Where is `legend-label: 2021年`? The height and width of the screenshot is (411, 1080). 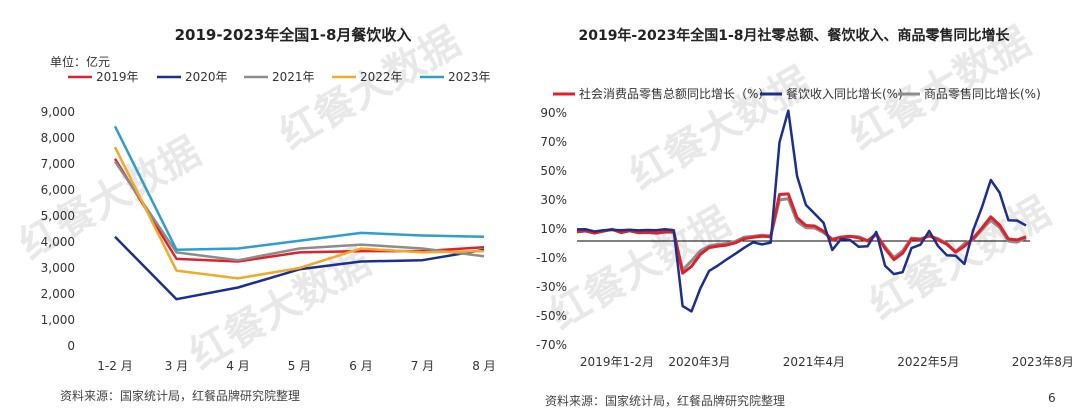 legend-label: 2021年 is located at coordinates (293, 77).